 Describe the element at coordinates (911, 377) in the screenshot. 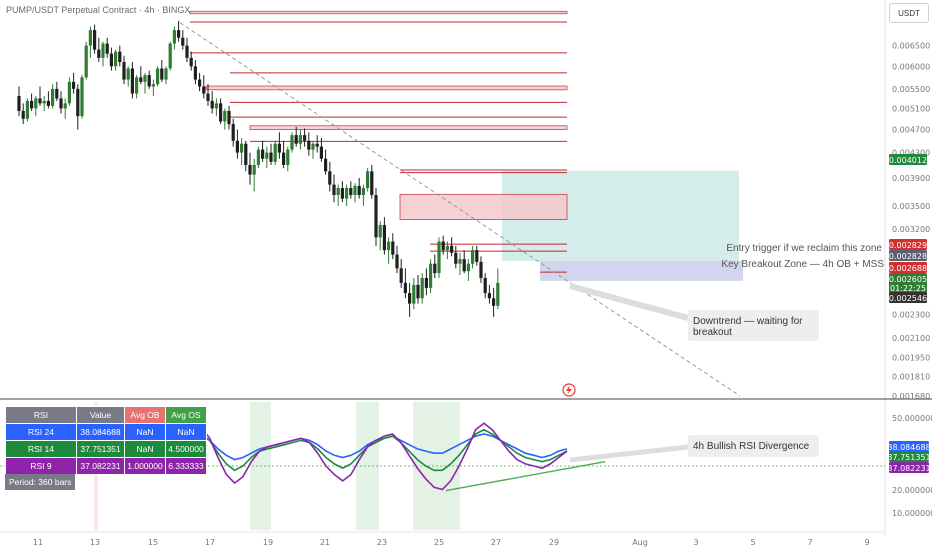

I see `price-tick: 0.001810` at that location.